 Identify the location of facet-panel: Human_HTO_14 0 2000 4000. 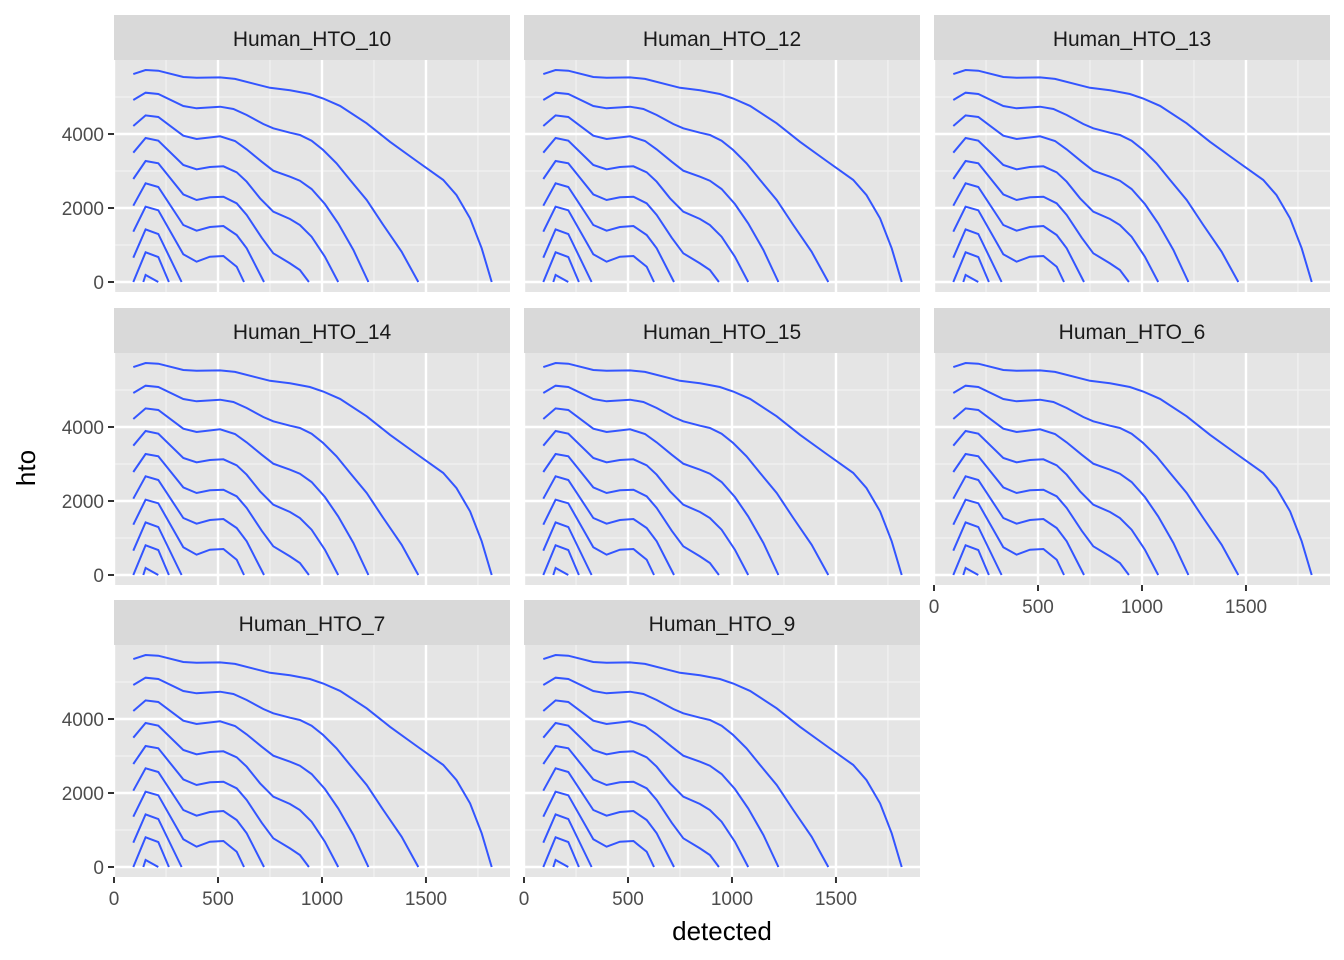
(286, 447).